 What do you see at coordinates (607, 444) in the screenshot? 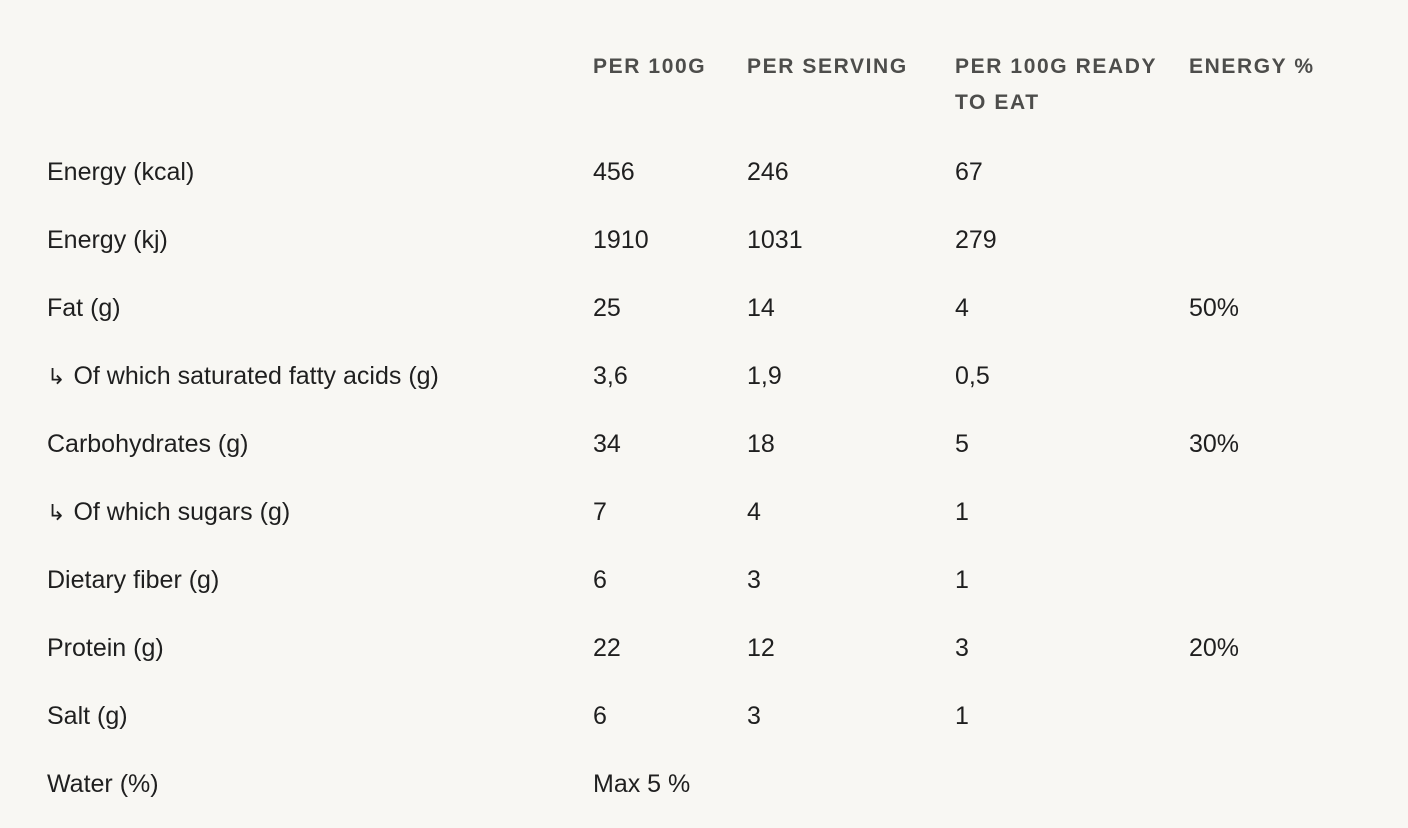
I see `cell-per-100g: 34` at bounding box center [607, 444].